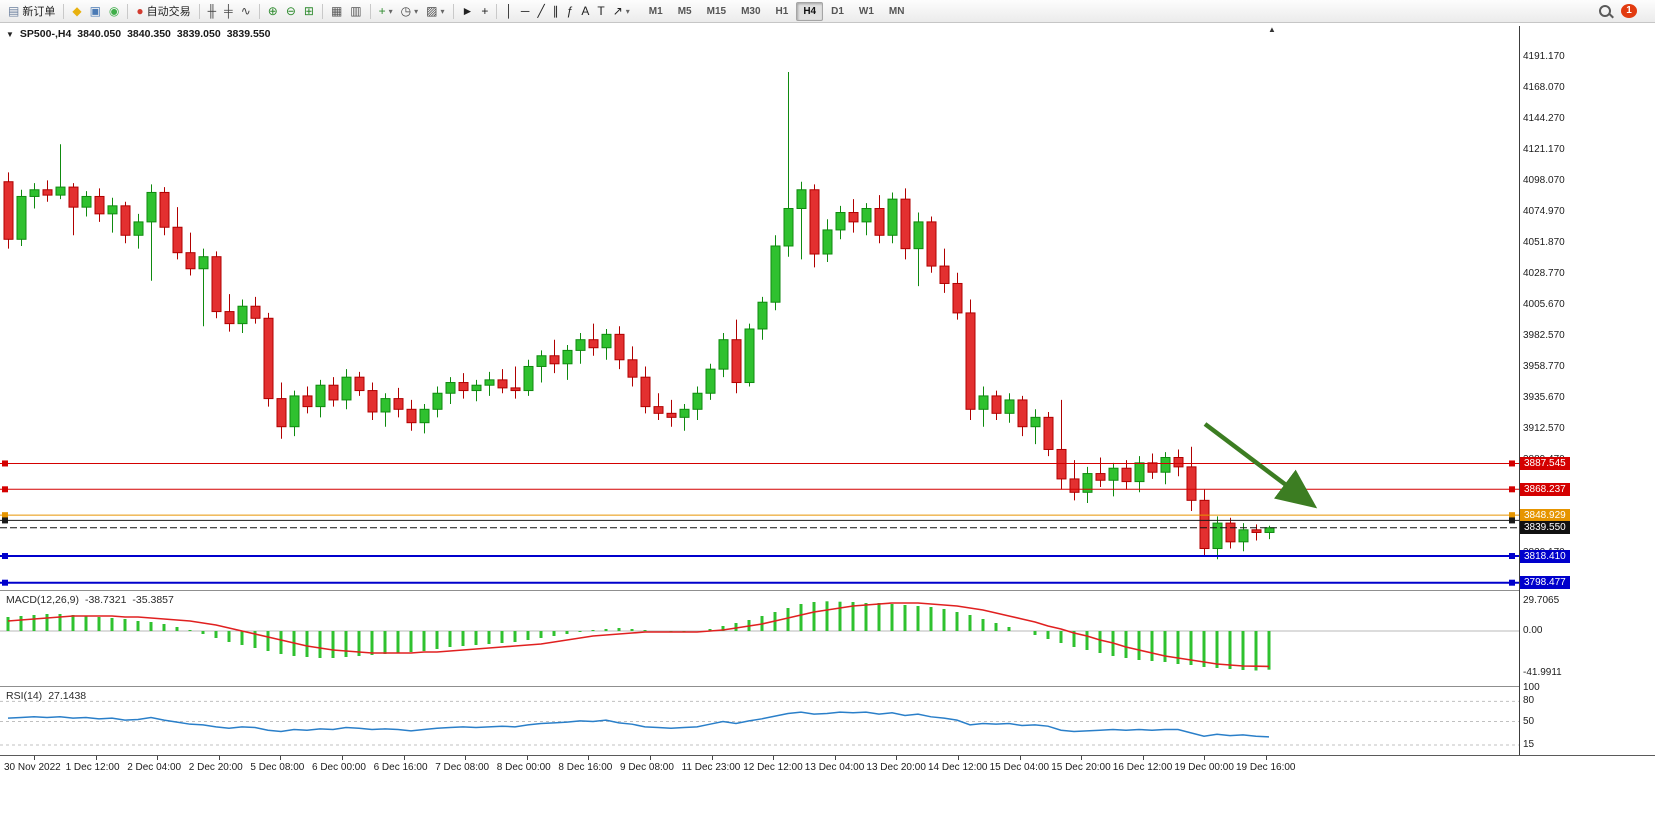  What do you see at coordinates (1142, 767) in the screenshot?
I see `time-axis-label: 16 Dec 12:00` at bounding box center [1142, 767].